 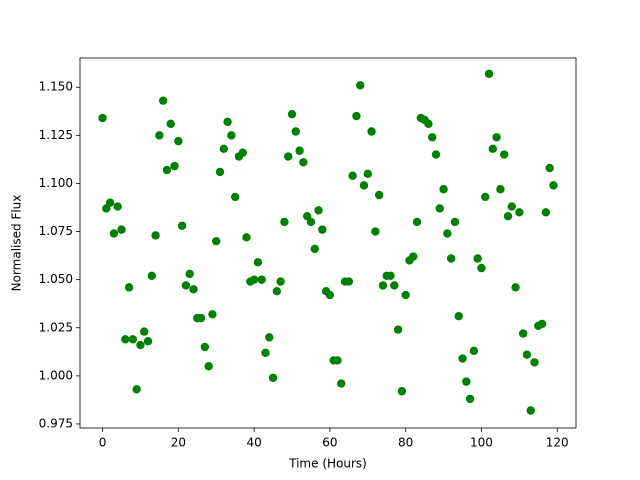 What do you see at coordinates (557, 443) in the screenshot?
I see `x-tick-label: 120` at bounding box center [557, 443].